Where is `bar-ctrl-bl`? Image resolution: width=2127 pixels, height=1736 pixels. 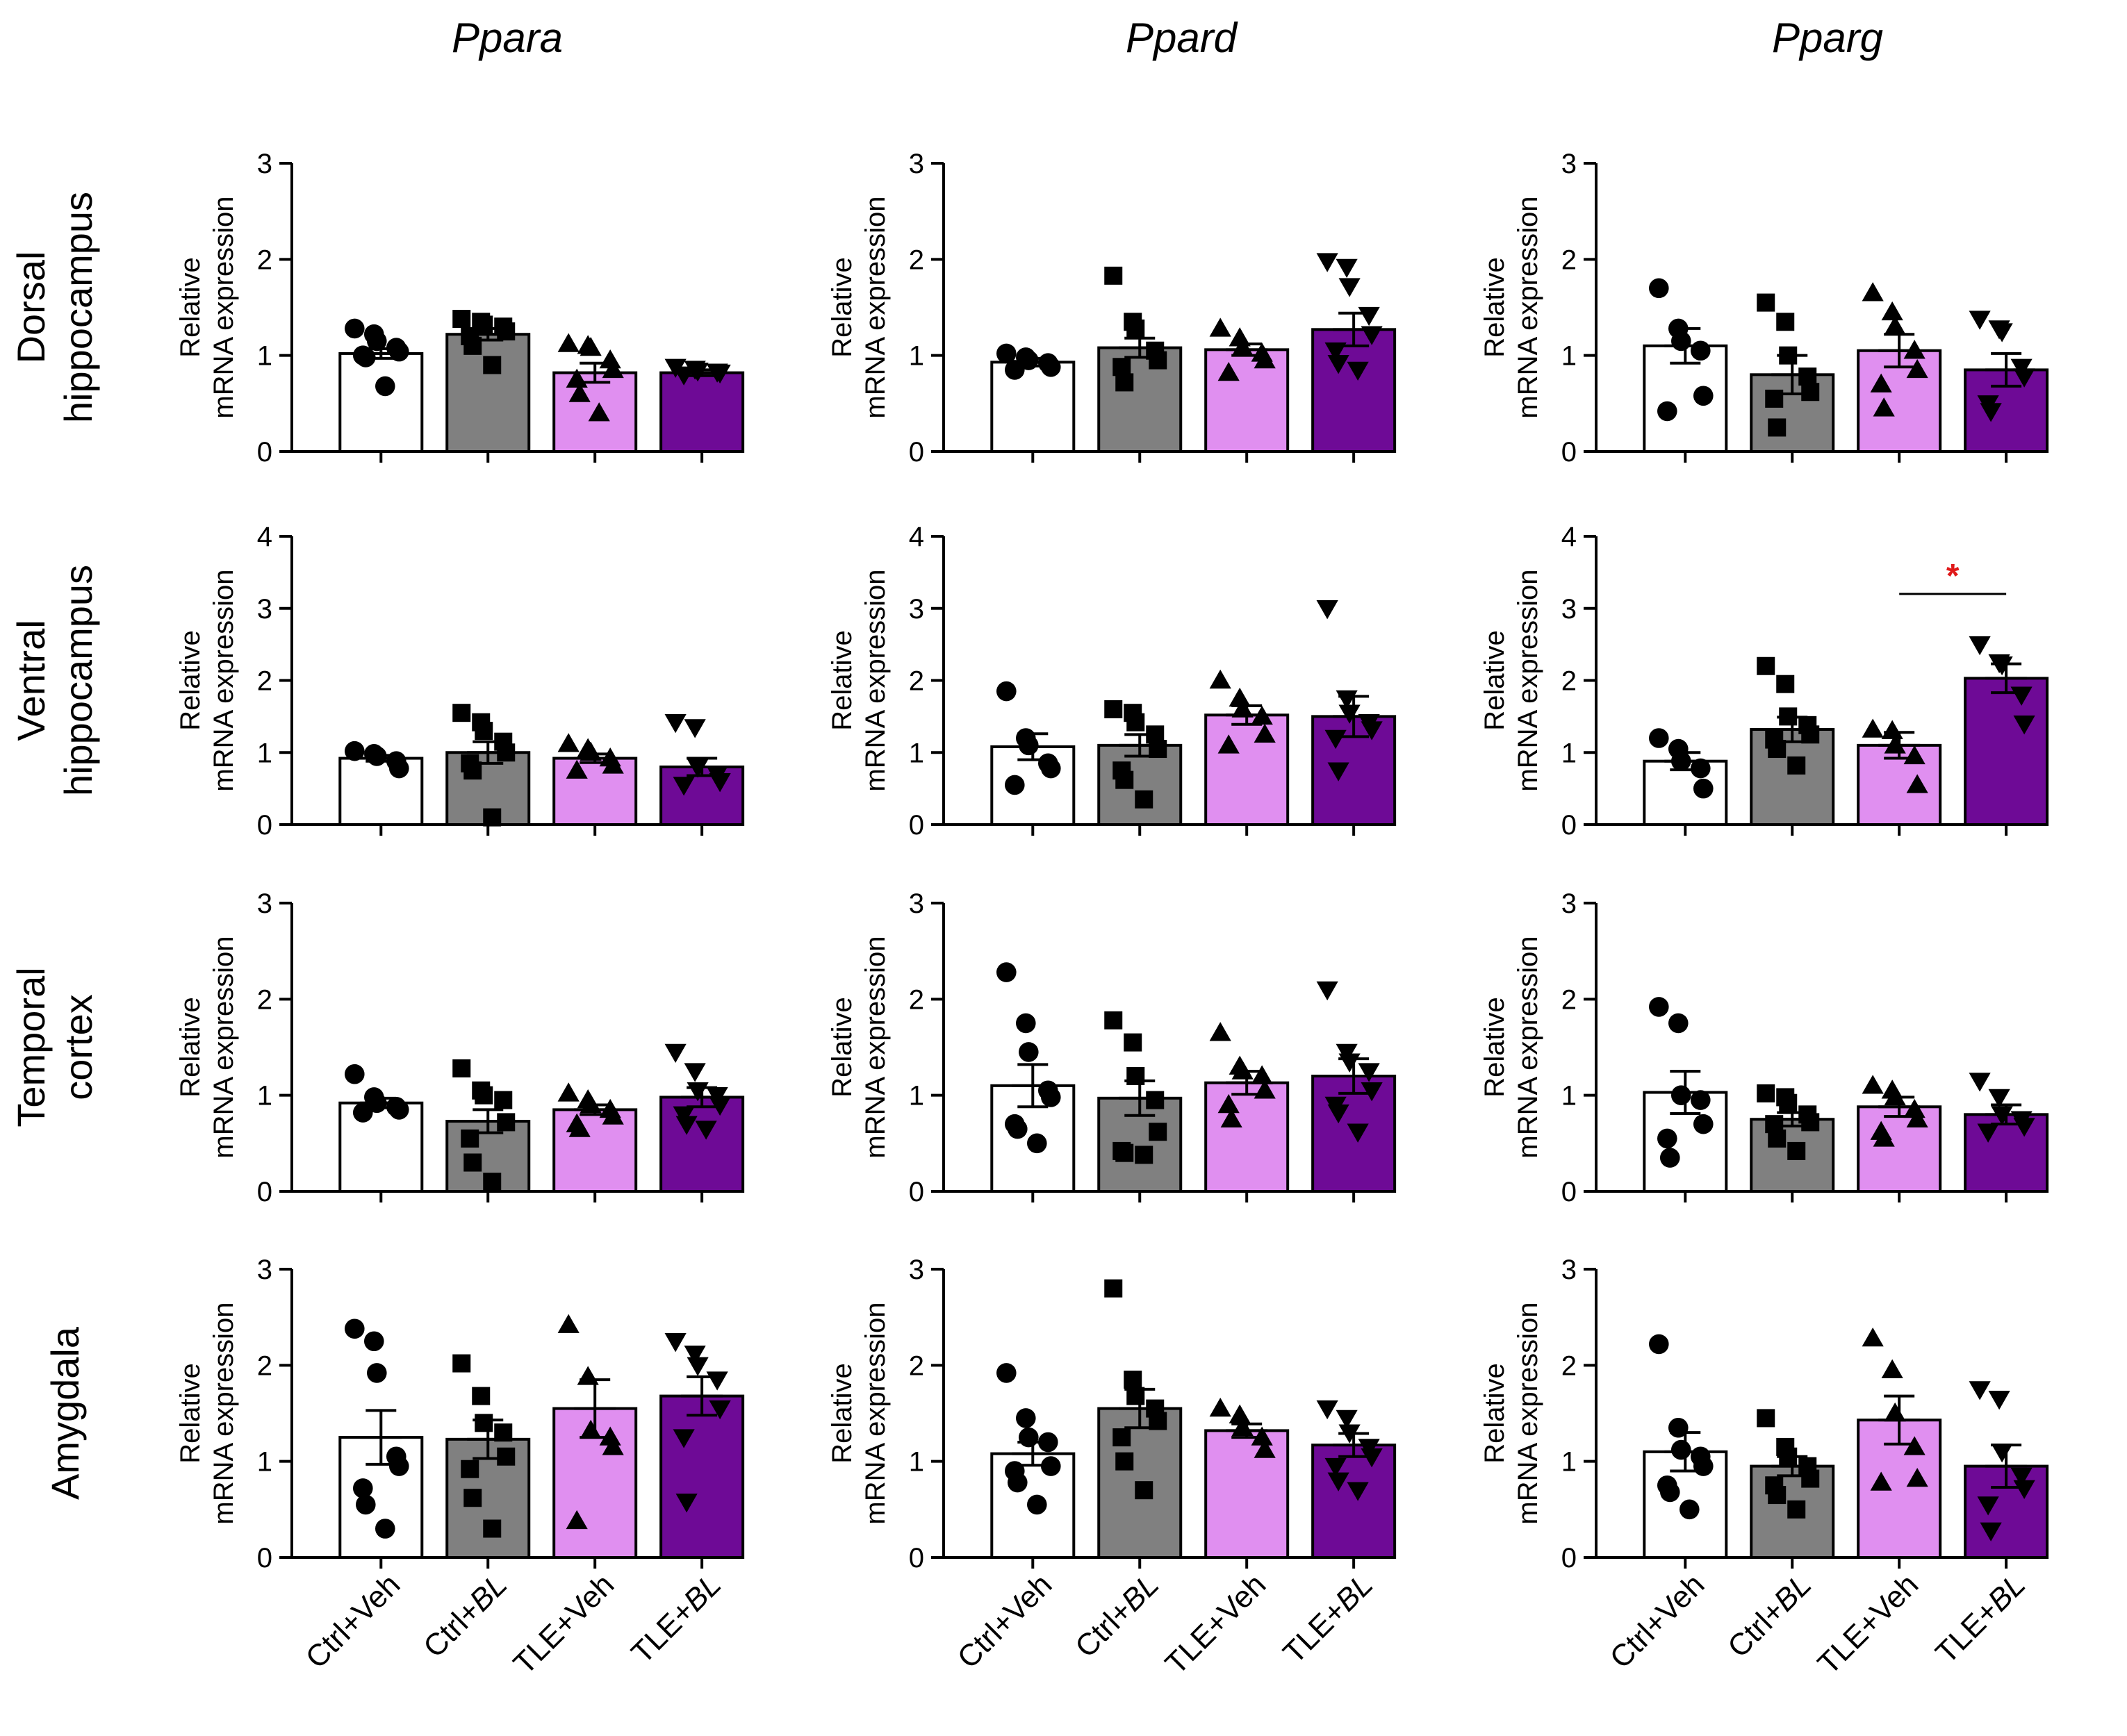
bar-ctrl-bl is located at coordinates (1140, 784).